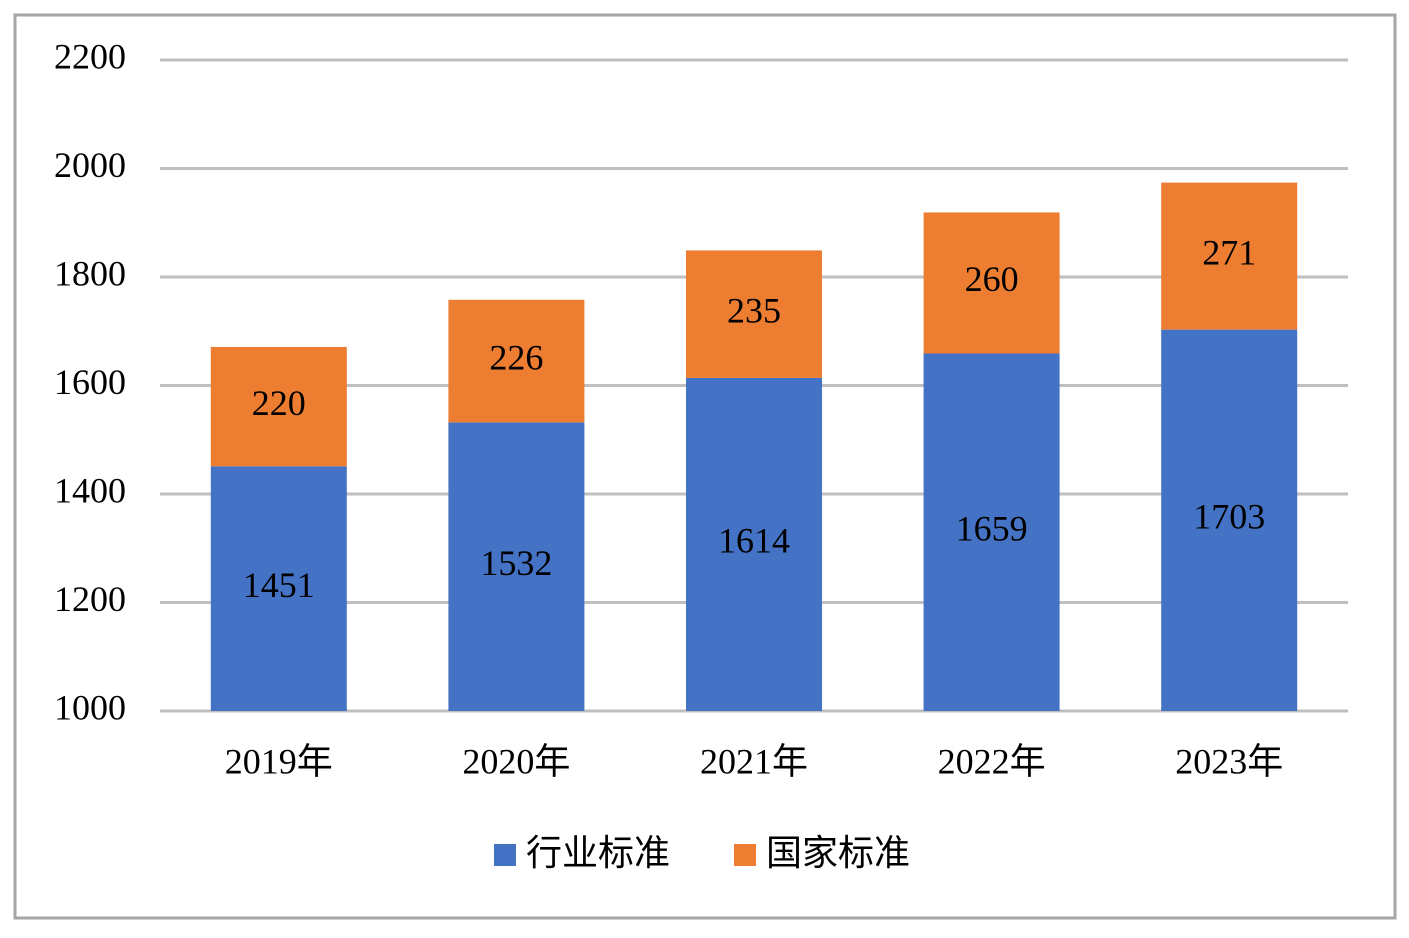 The height and width of the screenshot is (938, 1409). I want to click on data-label: 1532, so click(516, 563).